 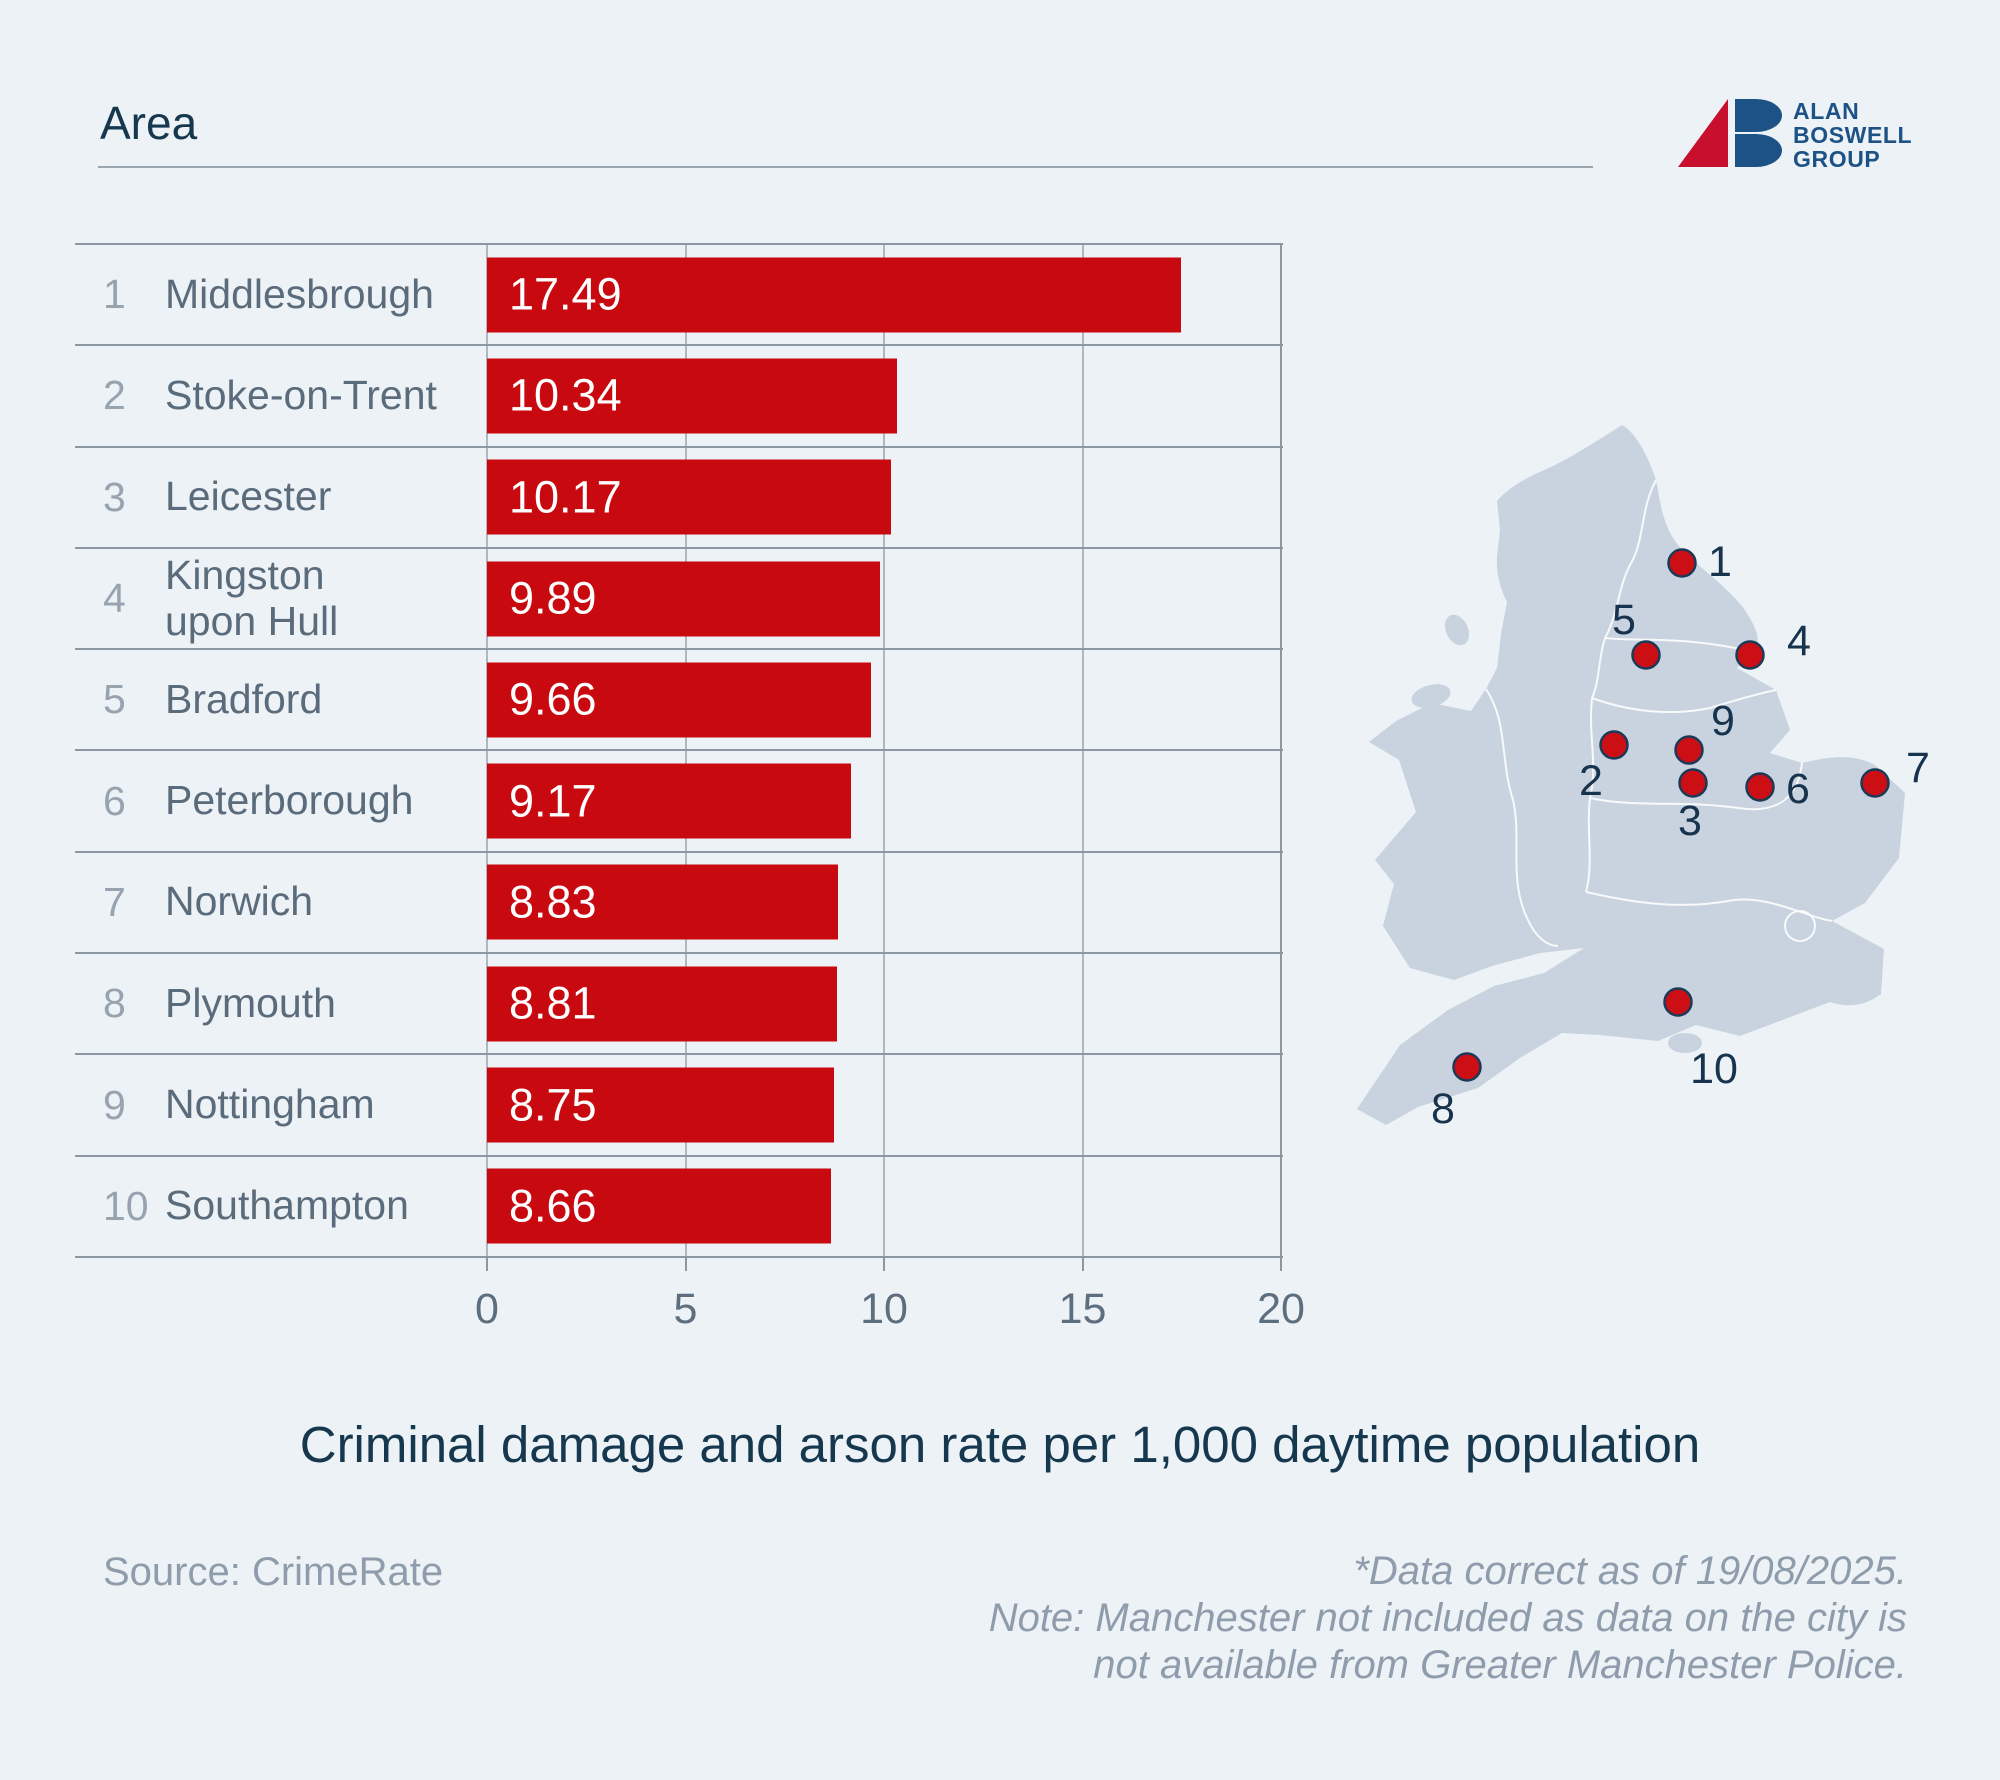 What do you see at coordinates (659, 1206) in the screenshot?
I see `value-bar: 8.66` at bounding box center [659, 1206].